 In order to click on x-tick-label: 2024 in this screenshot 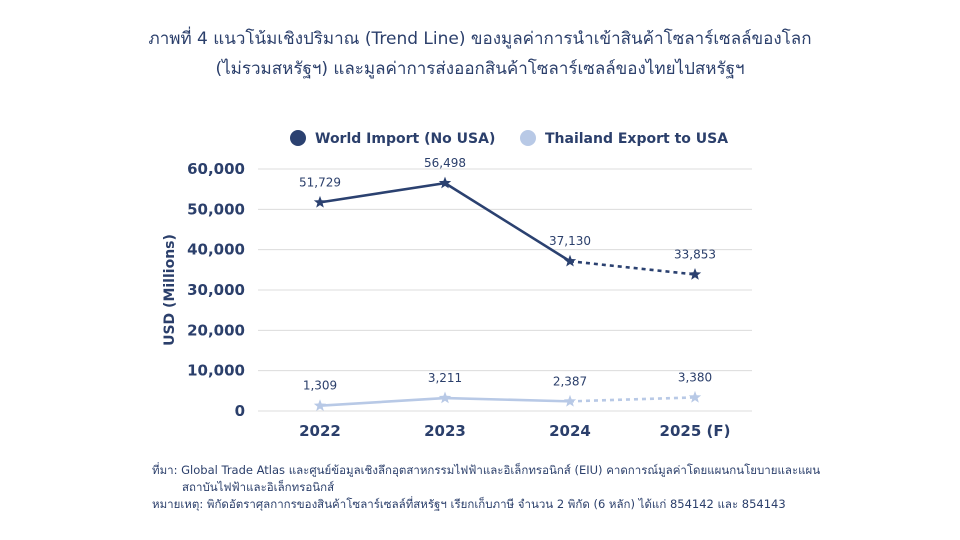, I will do `click(570, 431)`.